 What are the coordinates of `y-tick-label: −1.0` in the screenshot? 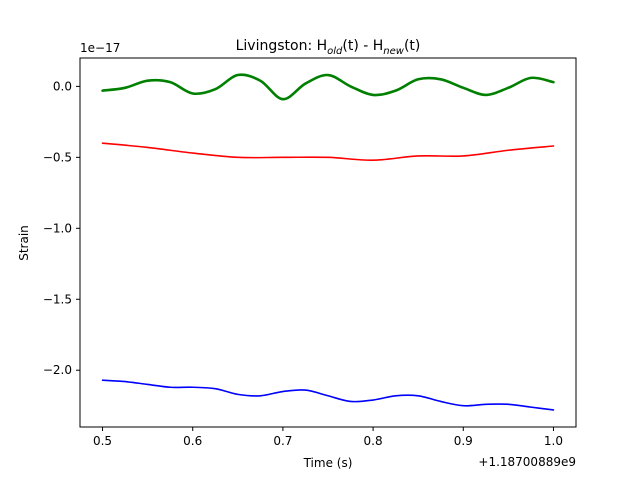 It's located at (57, 228).